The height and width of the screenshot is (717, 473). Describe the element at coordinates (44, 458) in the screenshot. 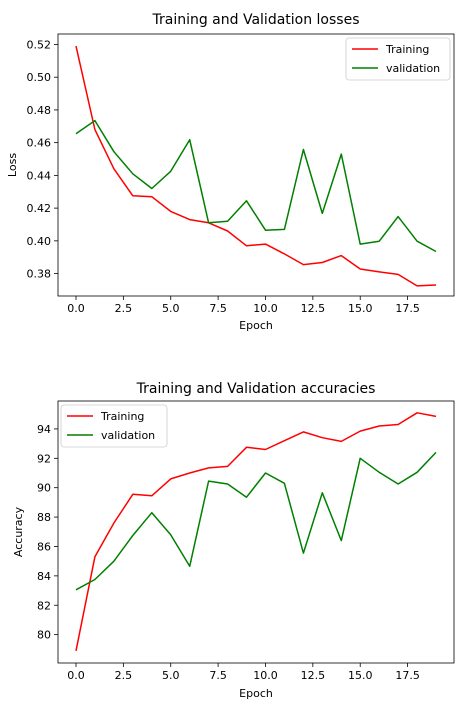

I see `y-tick-label: 92` at that location.